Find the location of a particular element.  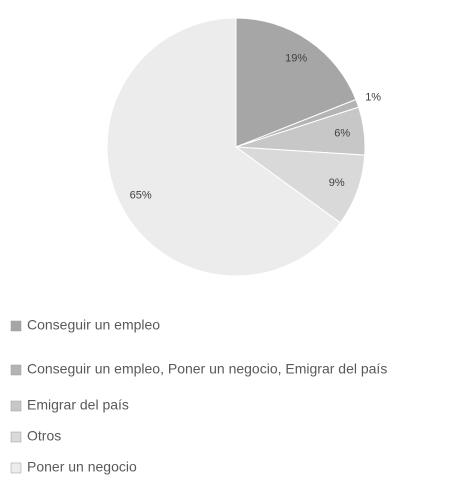

value-label: 65% is located at coordinates (141, 196).